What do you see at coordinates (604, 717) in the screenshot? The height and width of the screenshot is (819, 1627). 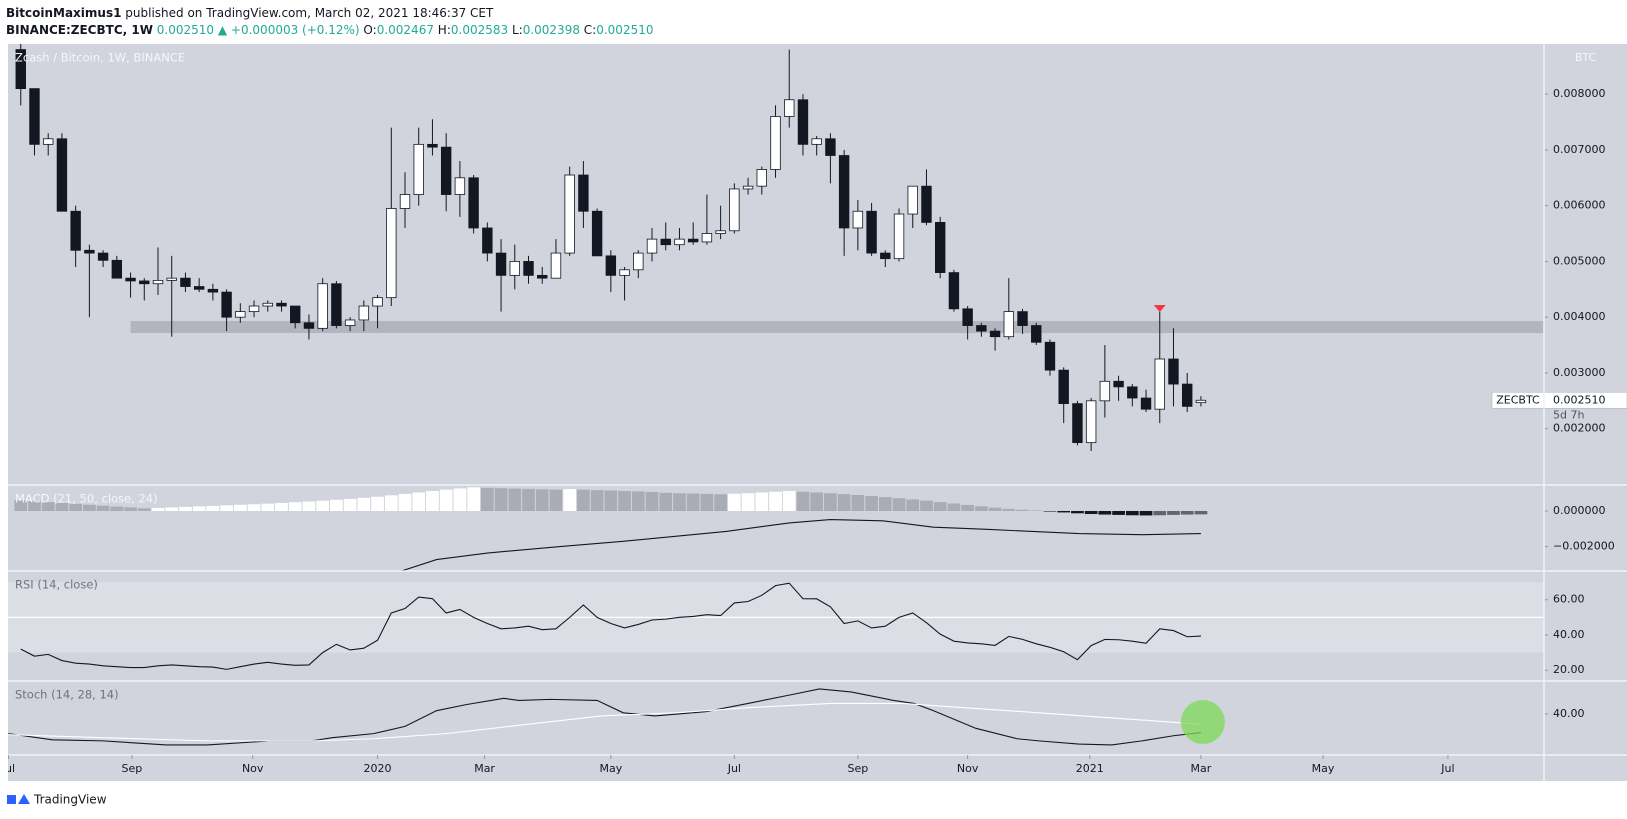 I see `pane` at bounding box center [604, 717].